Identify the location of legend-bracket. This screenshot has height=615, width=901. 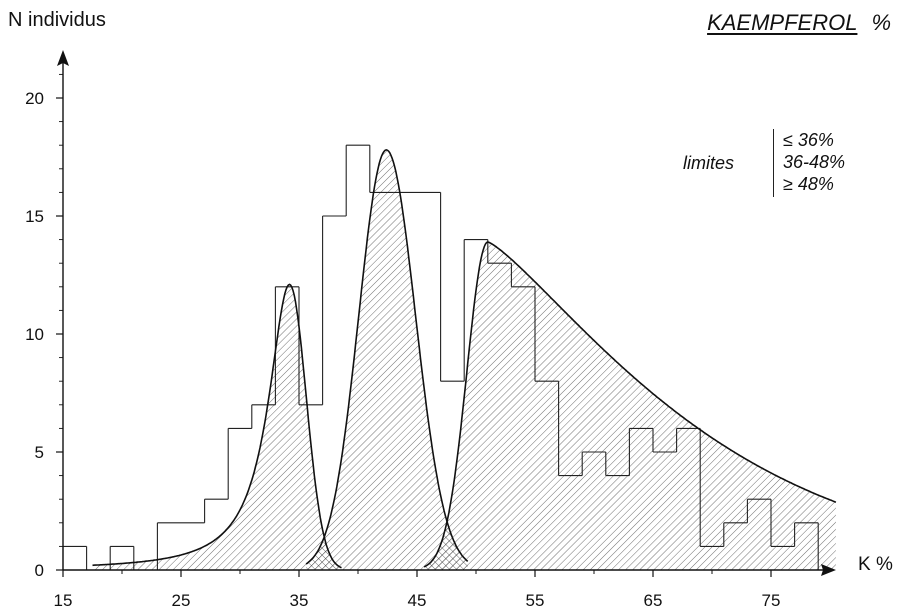
(773, 163).